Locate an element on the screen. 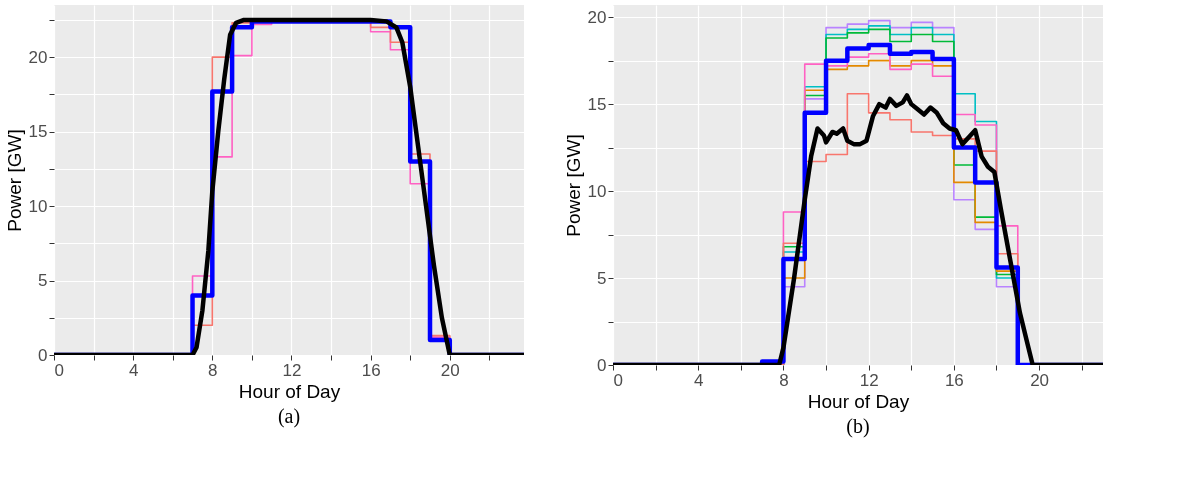  y-tick-label: 0 is located at coordinates (43, 355).